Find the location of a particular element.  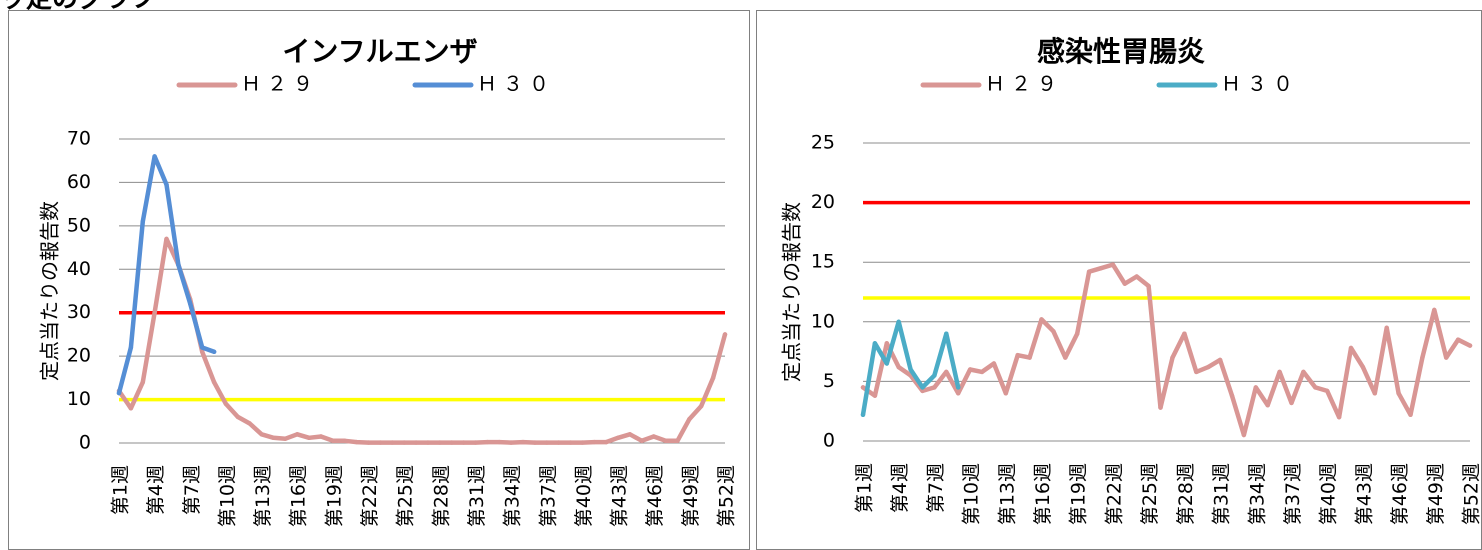

legend-label-1: Ｈ２９ is located at coordinates (280, 84).